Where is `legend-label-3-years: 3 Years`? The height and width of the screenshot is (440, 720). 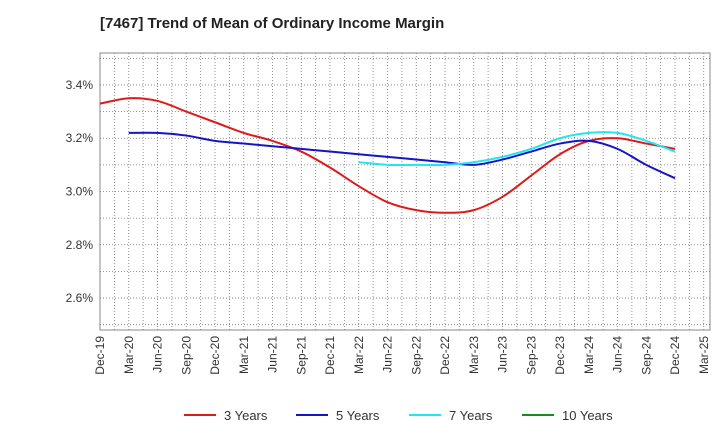
legend-label-3-years: 3 Years is located at coordinates (246, 415).